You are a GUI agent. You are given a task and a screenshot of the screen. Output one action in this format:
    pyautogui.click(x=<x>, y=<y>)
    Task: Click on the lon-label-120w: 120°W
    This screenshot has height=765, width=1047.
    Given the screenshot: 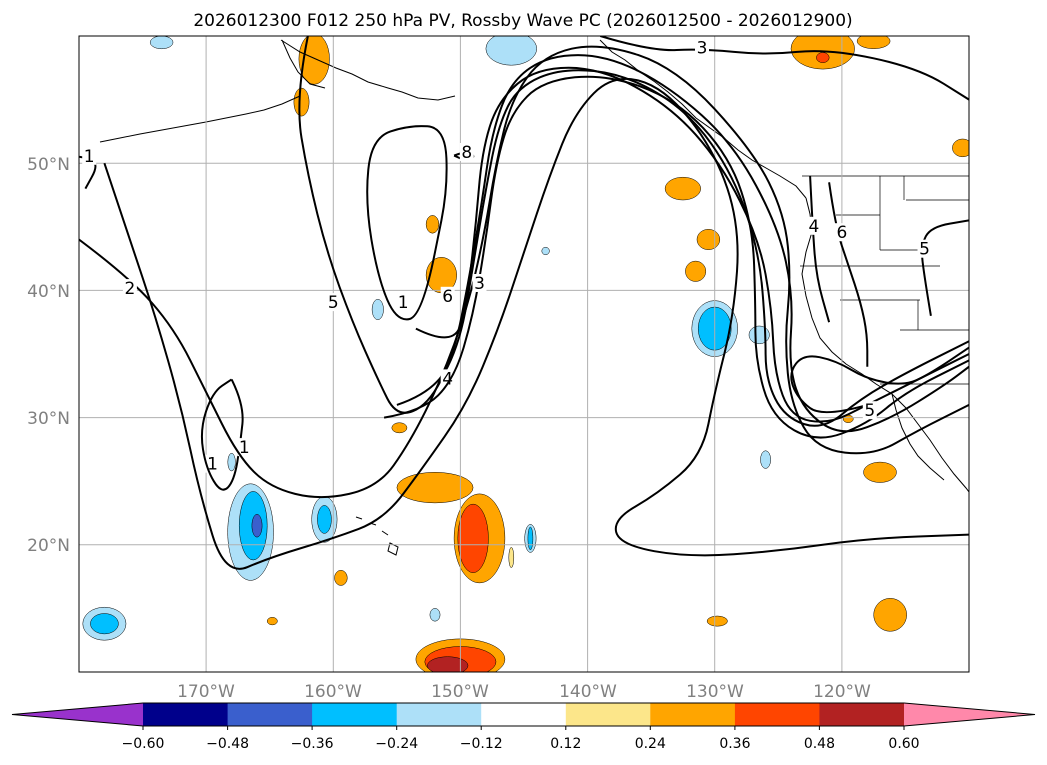 What is the action you would take?
    pyautogui.click(x=842, y=692)
    